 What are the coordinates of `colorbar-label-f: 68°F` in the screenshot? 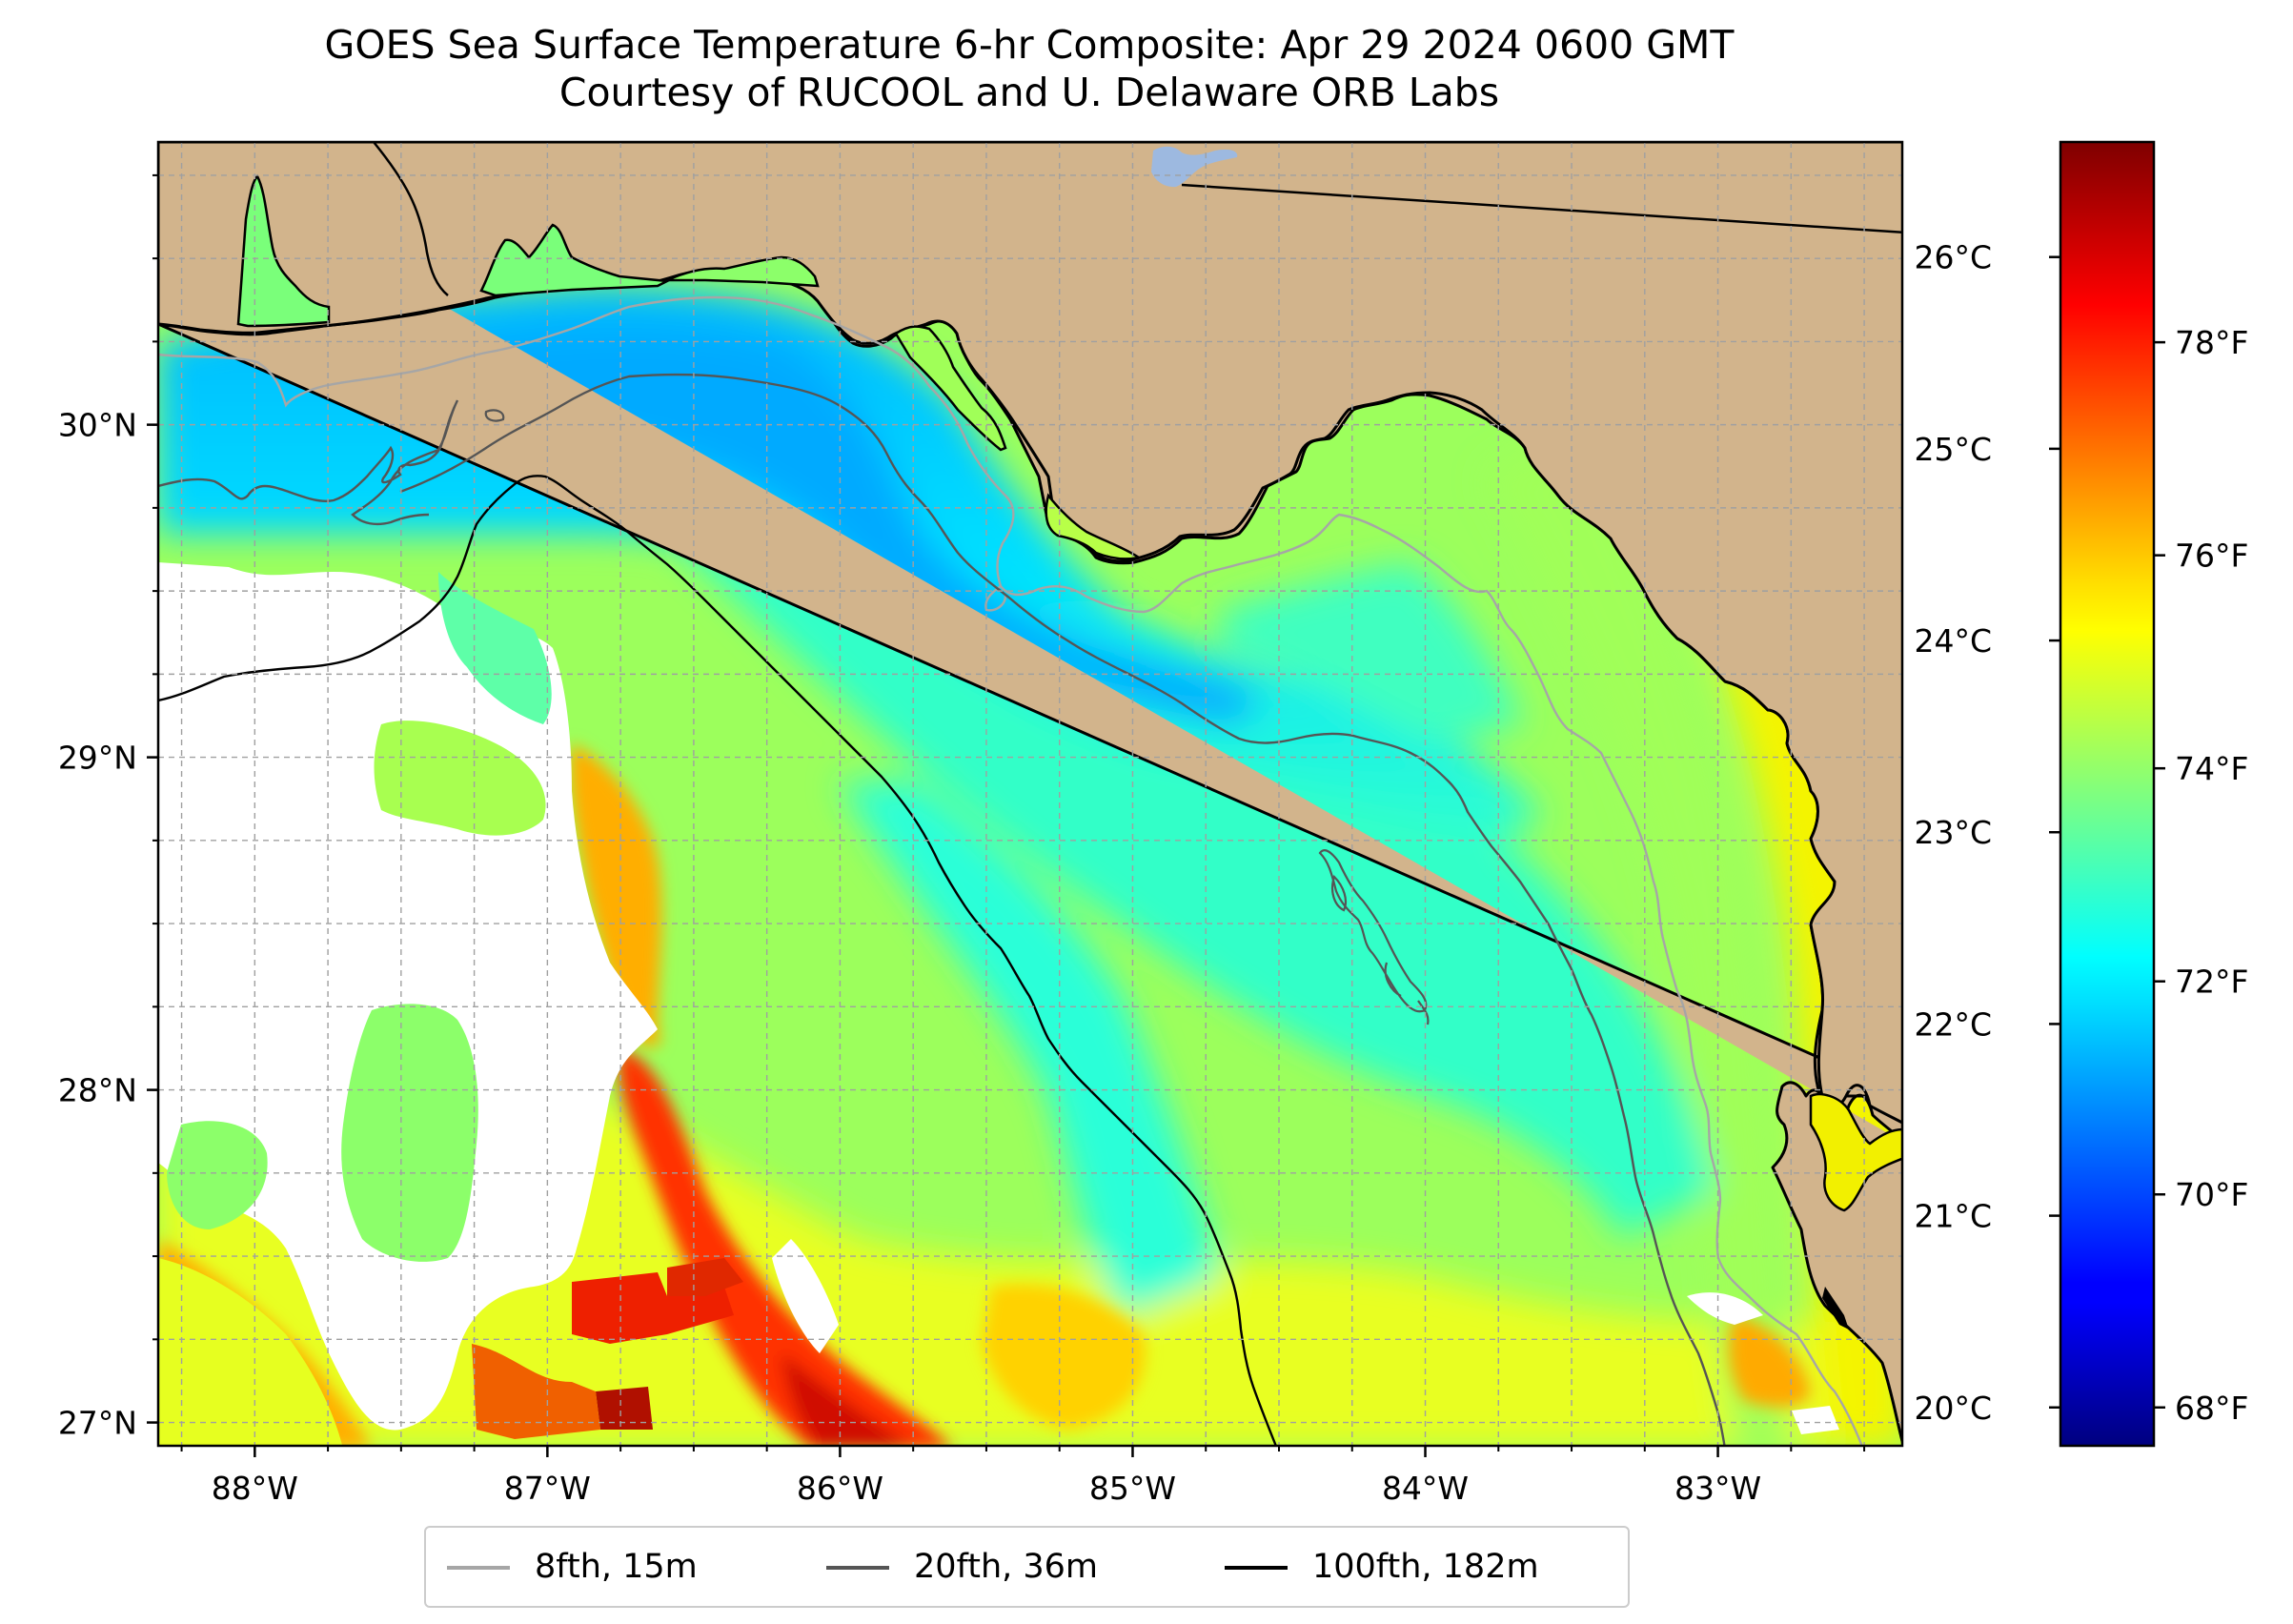 It's located at (2212, 1408).